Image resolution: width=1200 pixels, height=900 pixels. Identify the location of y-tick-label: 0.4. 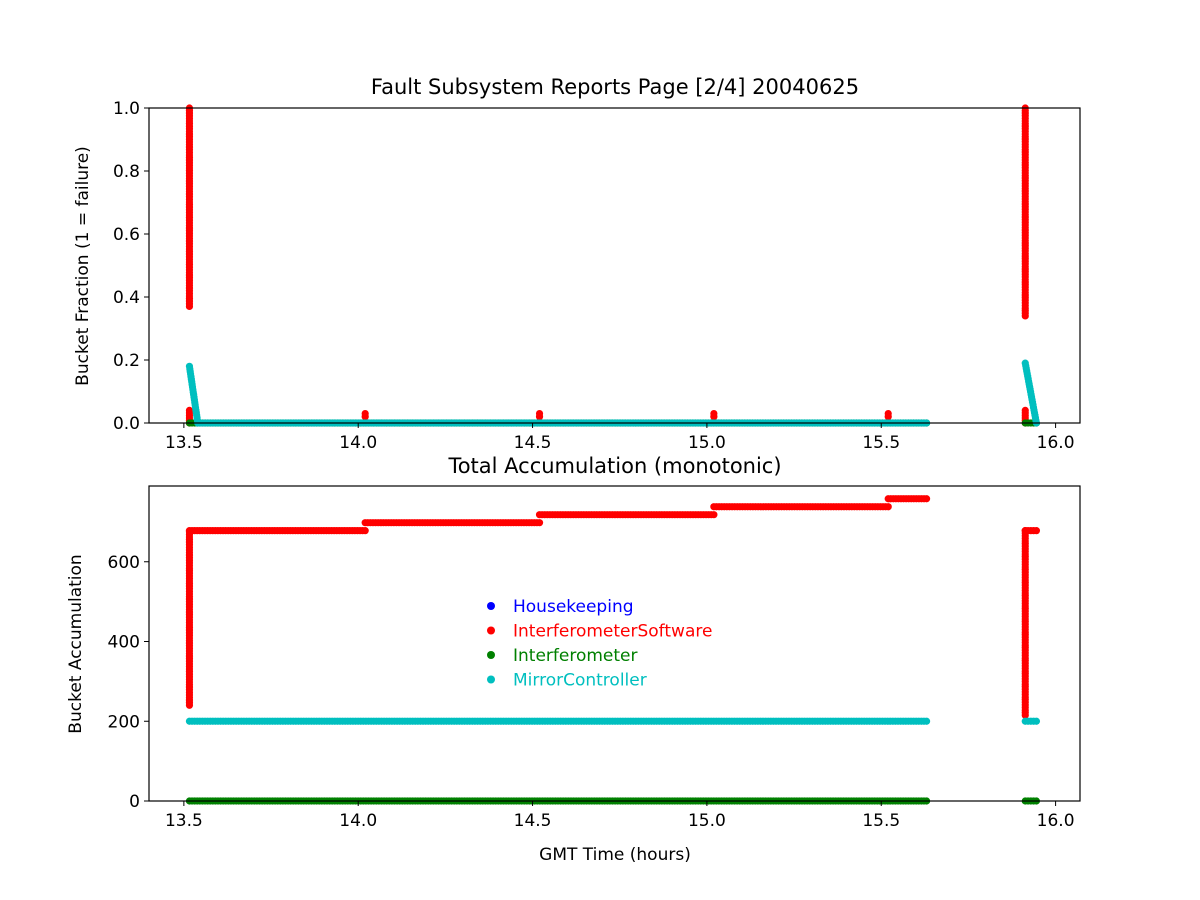
(126, 298).